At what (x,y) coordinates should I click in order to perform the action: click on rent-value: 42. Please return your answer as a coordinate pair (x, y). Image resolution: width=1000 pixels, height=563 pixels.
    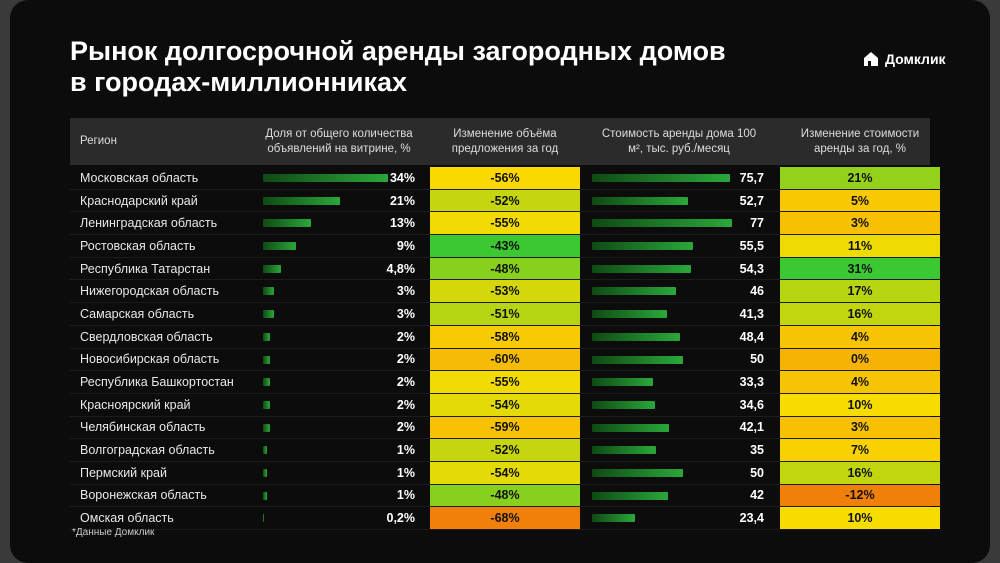
    Looking at the image, I should click on (757, 495).